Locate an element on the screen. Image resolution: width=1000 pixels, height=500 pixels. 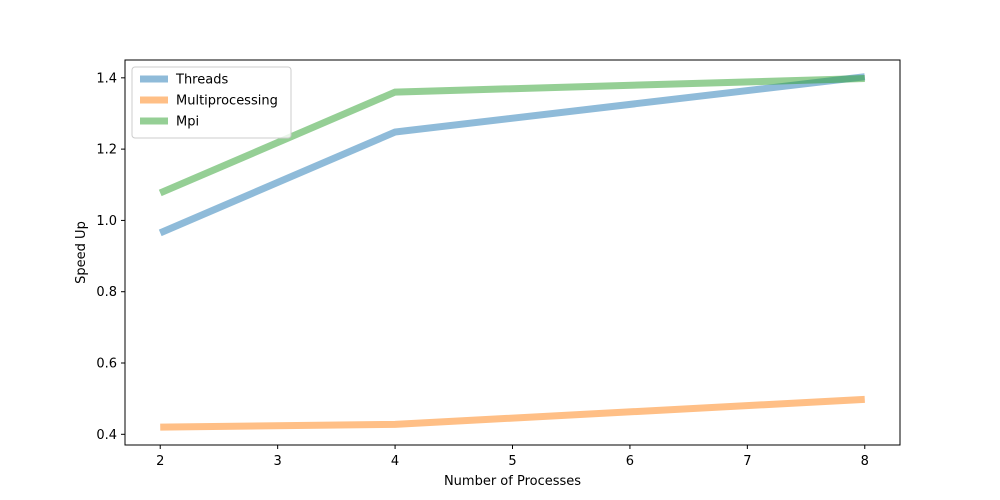
y-tick-label: 1.4 is located at coordinates (106, 78).